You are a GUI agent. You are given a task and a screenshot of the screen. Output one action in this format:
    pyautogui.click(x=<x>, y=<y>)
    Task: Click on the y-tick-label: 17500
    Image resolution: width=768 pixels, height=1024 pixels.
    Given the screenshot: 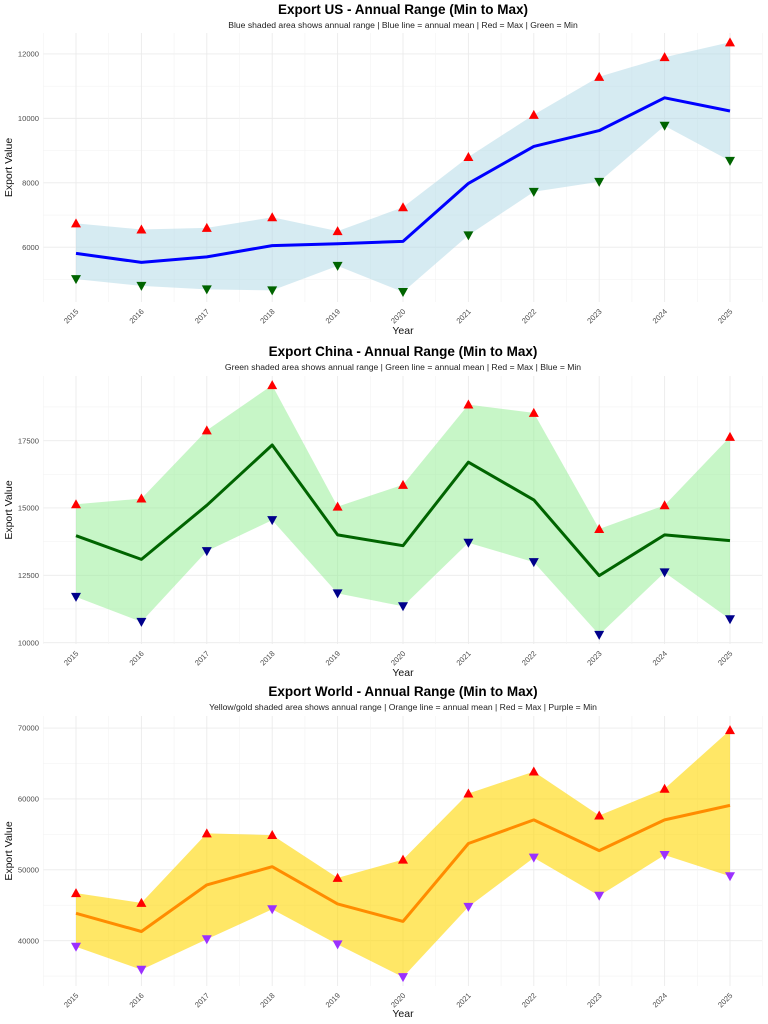 What is the action you would take?
    pyautogui.click(x=28, y=440)
    